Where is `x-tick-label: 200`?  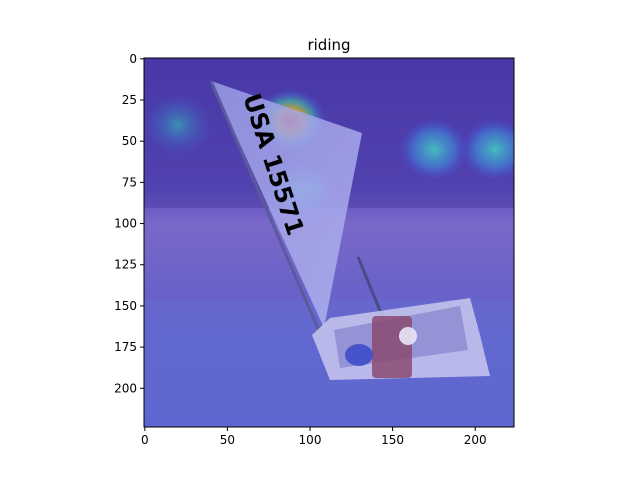
x-tick-label: 200 is located at coordinates (475, 440).